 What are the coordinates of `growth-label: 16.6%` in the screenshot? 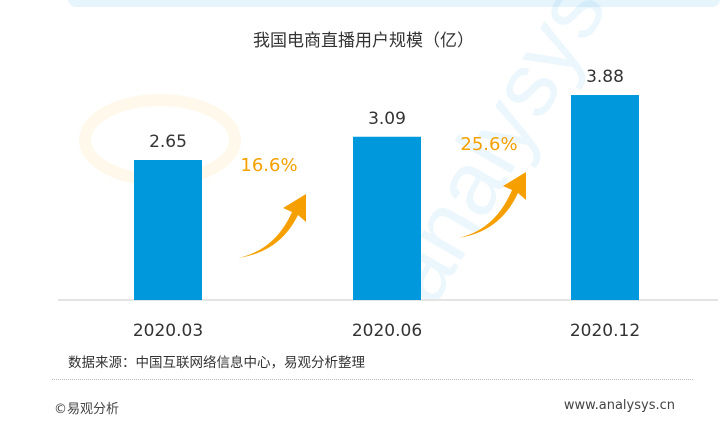 It's located at (268, 165).